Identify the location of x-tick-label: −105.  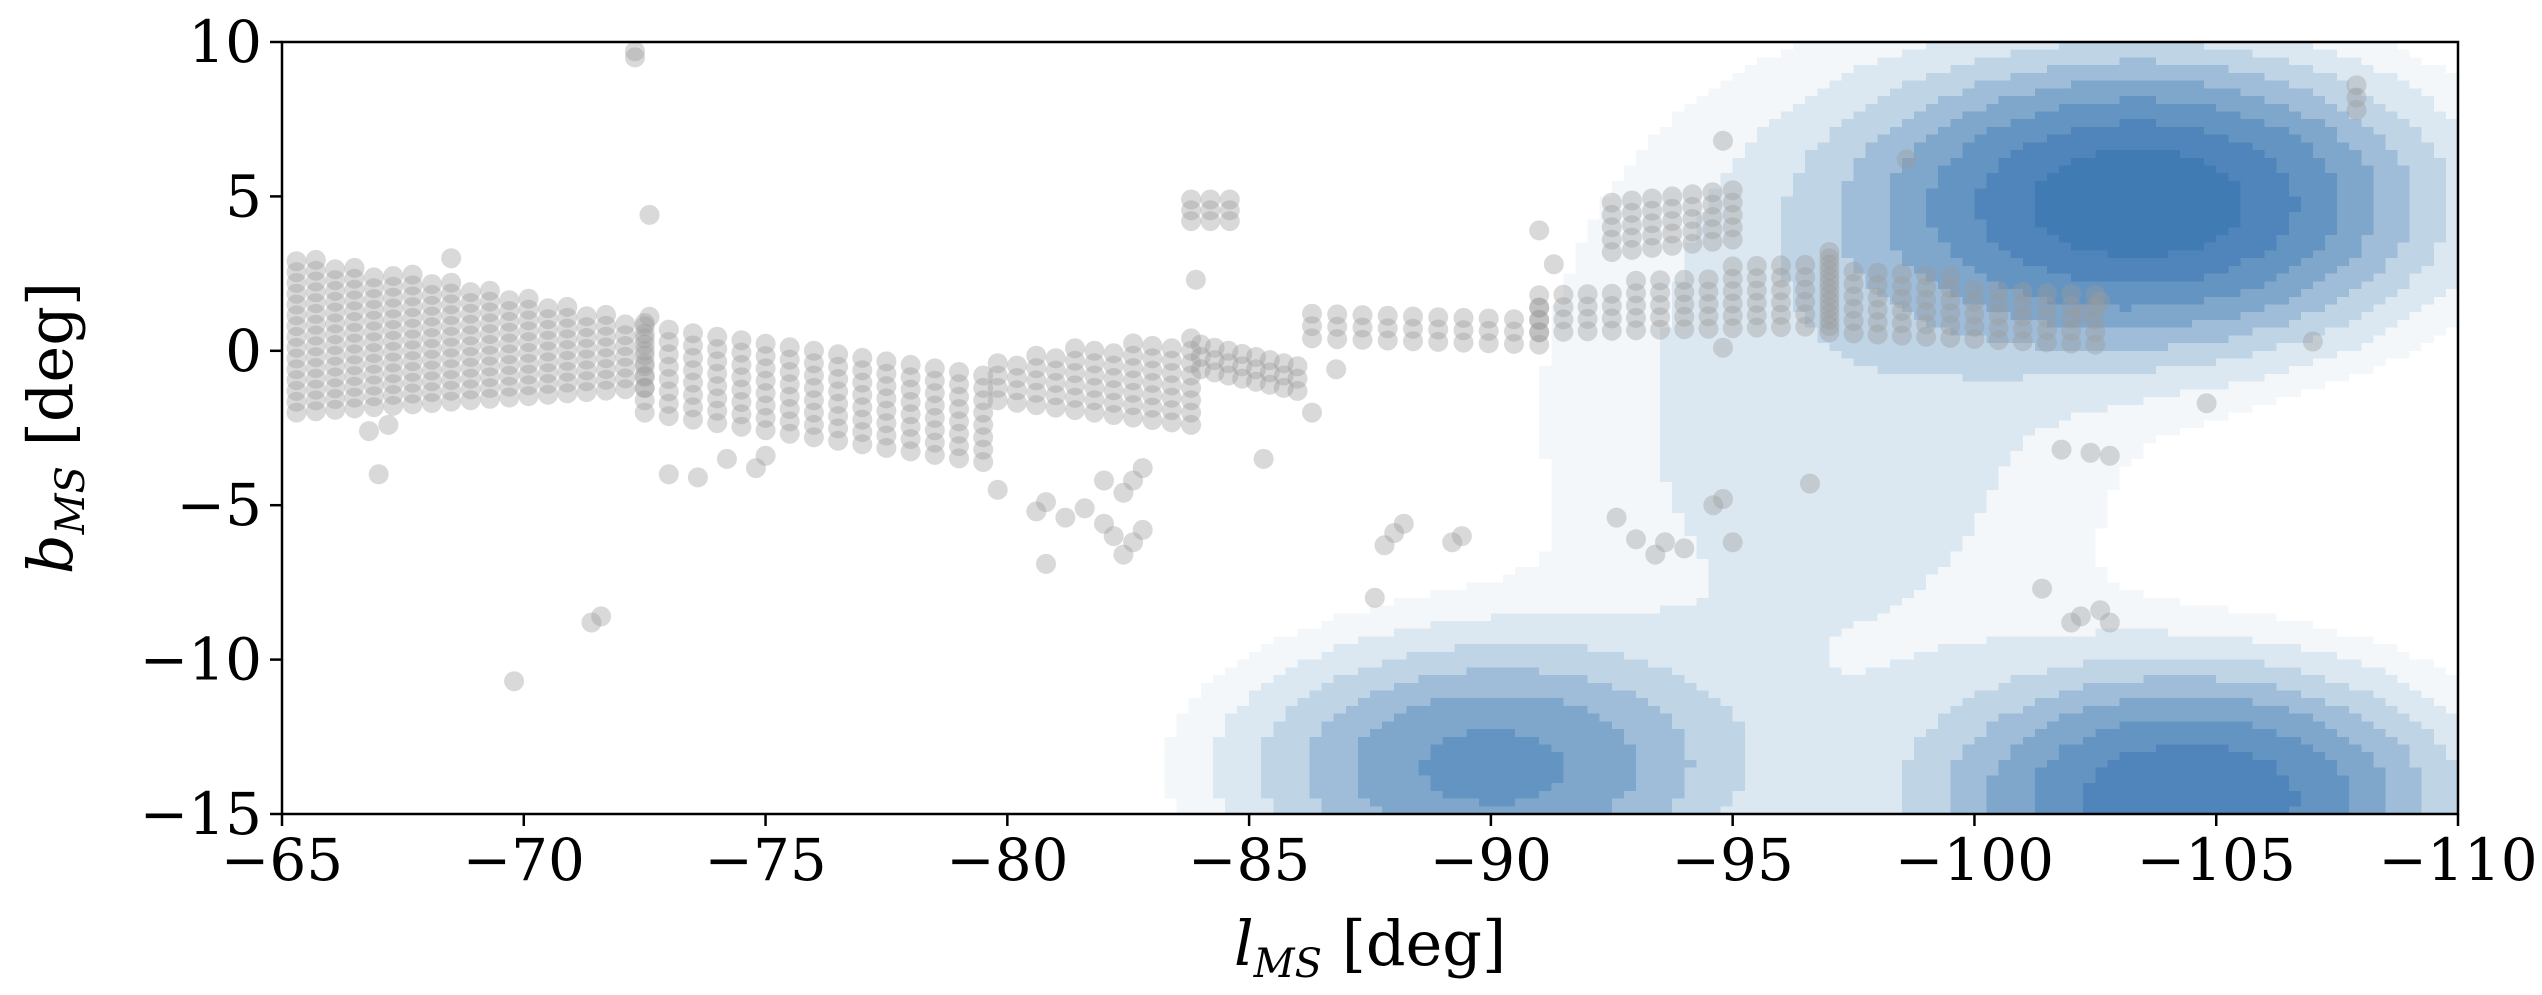
(2216, 860).